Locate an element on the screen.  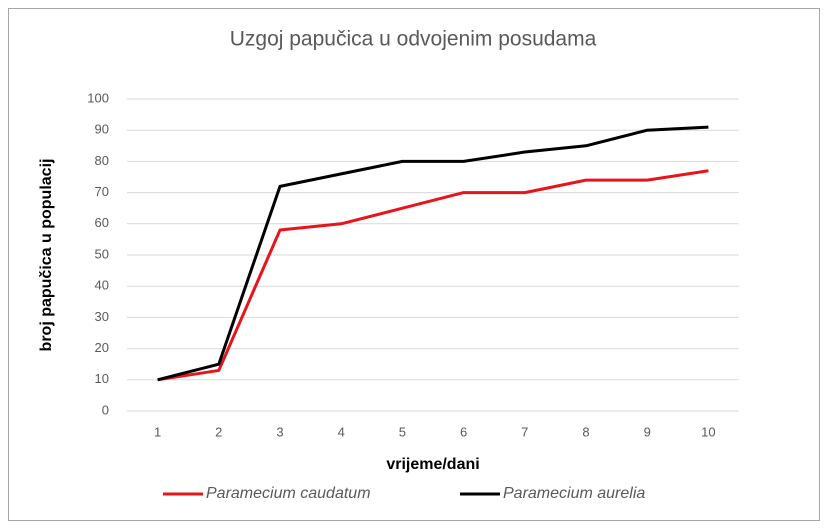
legend-label: Paramecium caudatum is located at coordinates (288, 493).